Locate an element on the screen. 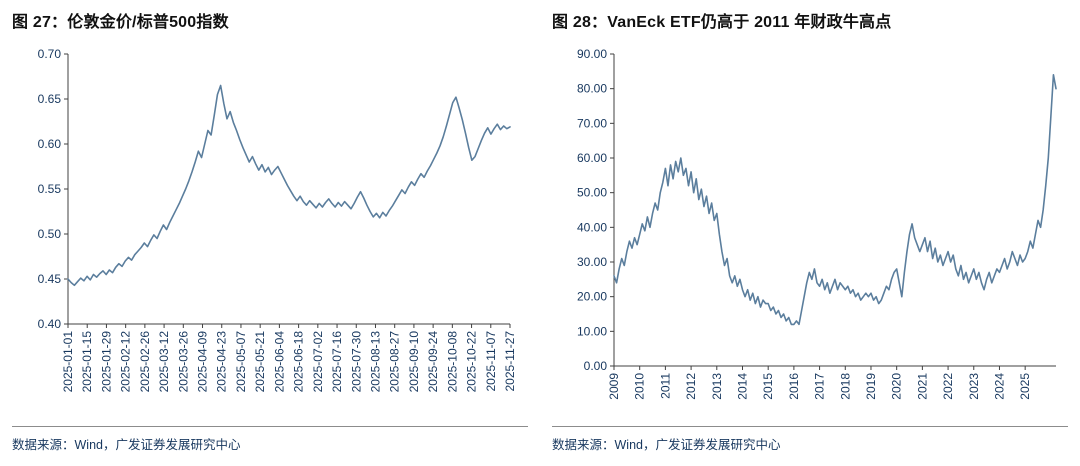 The image size is (1080, 466). y-tick-label: 0.55 is located at coordinates (50, 189).